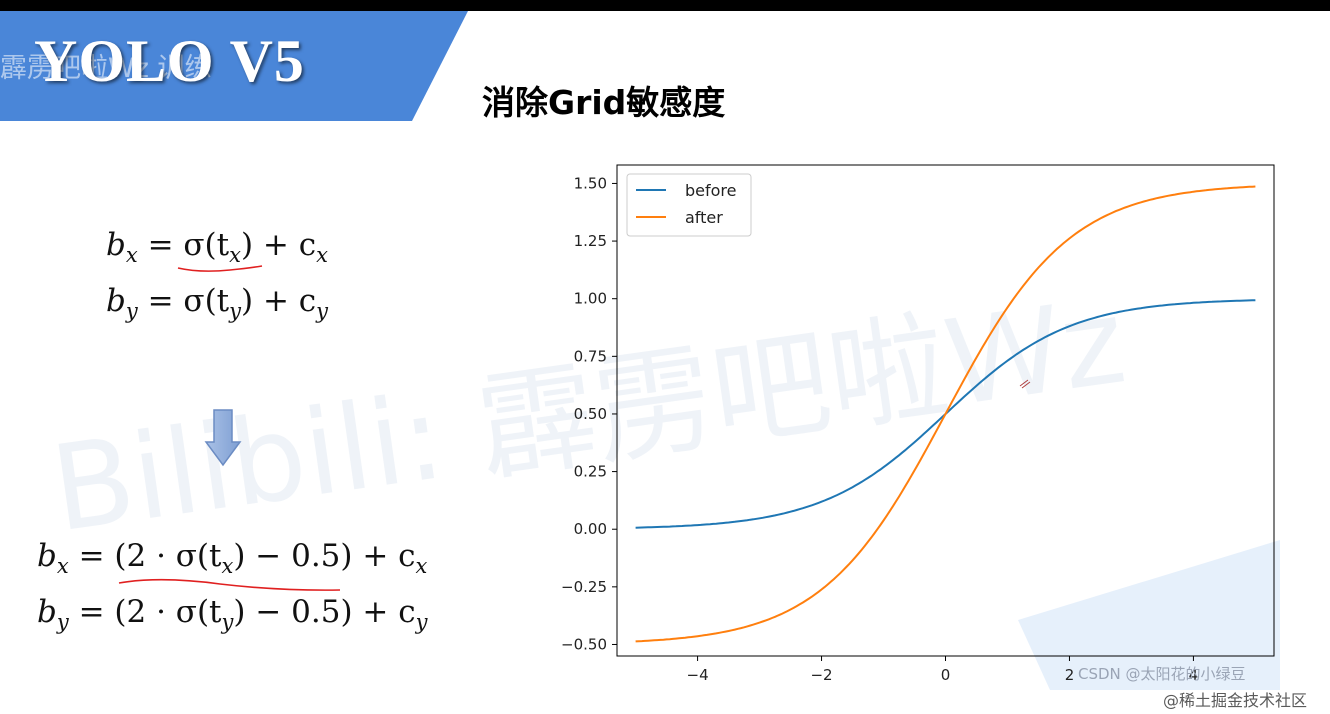 Image resolution: width=1330 pixels, height=714 pixels. I want to click on y-tick-label: −0.50, so click(584, 644).